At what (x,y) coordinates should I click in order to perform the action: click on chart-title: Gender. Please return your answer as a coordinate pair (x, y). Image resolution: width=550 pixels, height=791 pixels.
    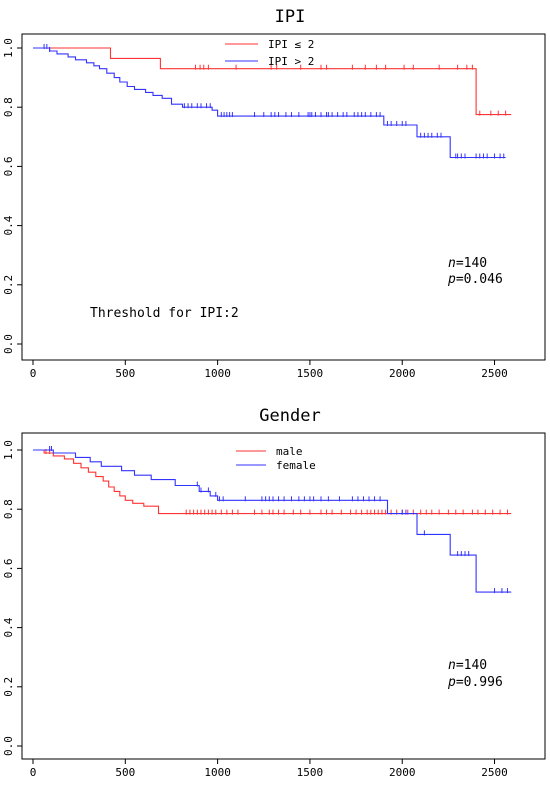
    Looking at the image, I should click on (289, 416).